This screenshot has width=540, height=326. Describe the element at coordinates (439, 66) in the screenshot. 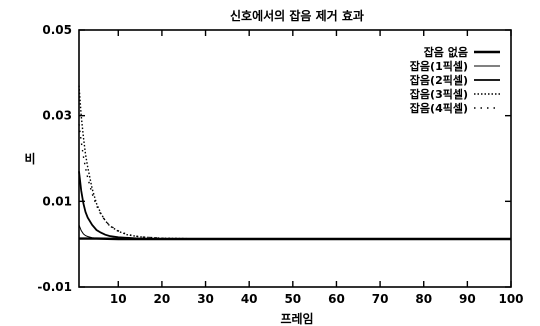

I see `legend-label-2: 잡음(1픽셀)` at that location.